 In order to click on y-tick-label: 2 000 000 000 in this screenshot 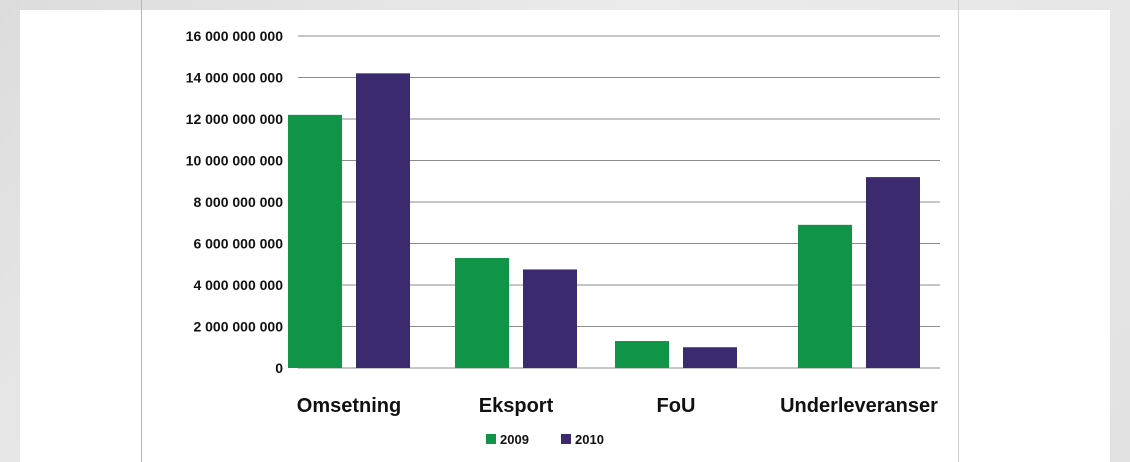, I will do `click(238, 327)`.